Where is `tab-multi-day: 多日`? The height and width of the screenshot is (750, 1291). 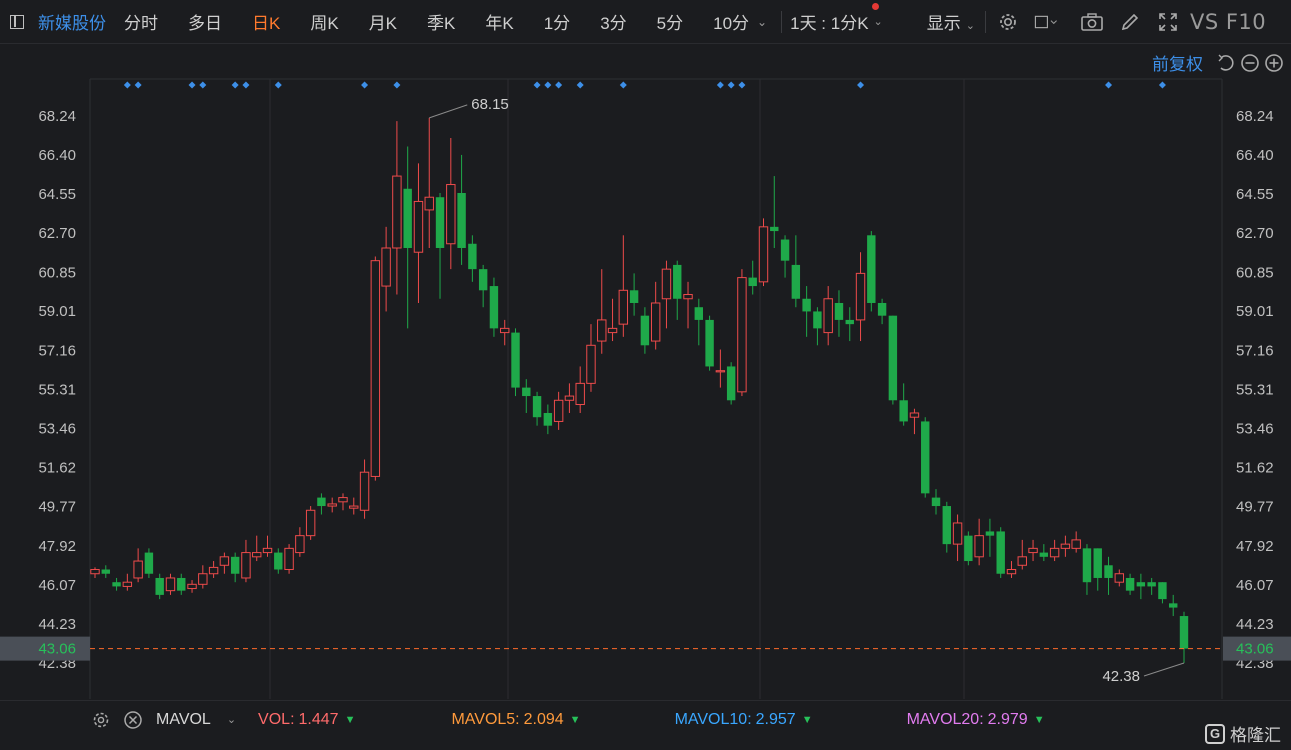 tab-multi-day: 多日 is located at coordinates (205, 23).